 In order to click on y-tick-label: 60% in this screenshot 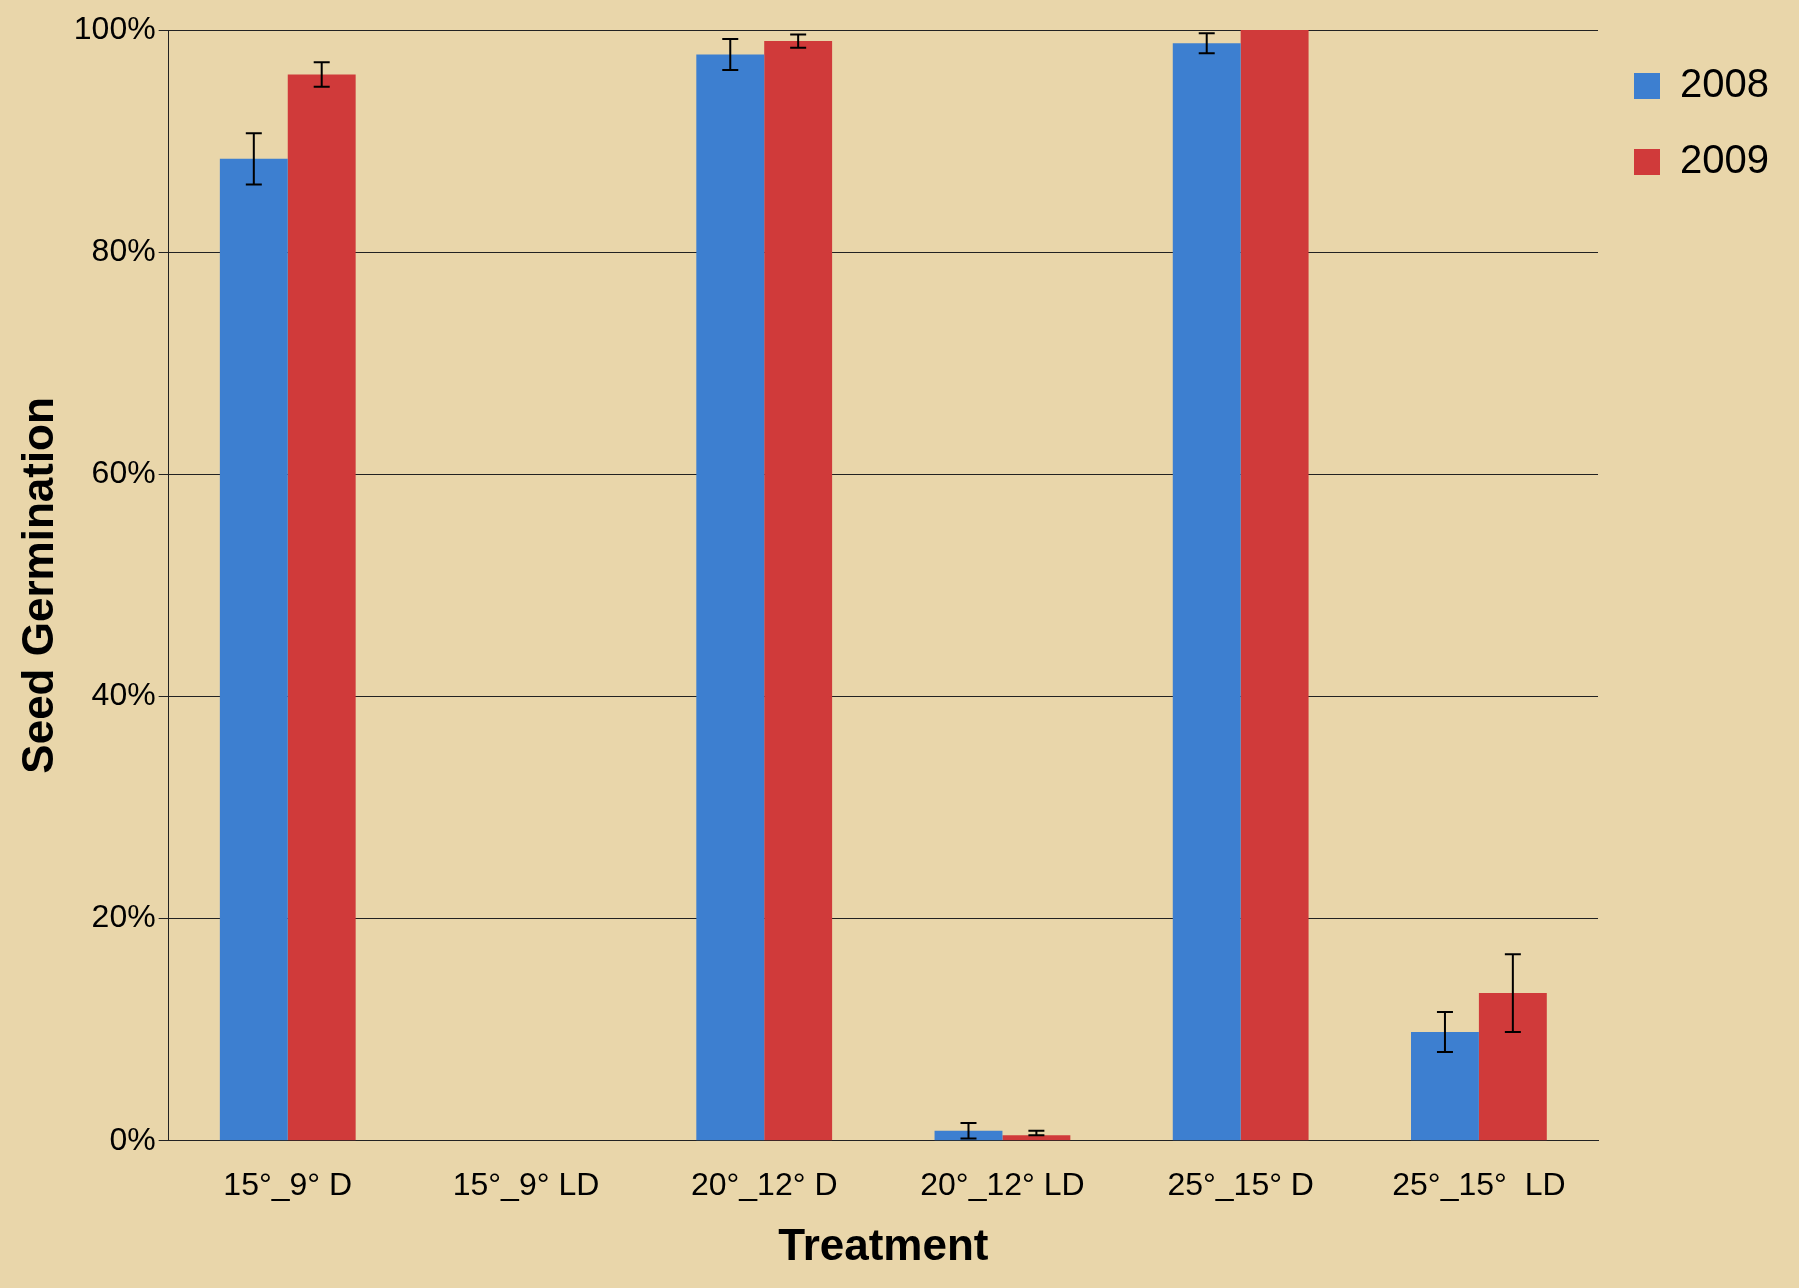, I will do `click(123, 472)`.